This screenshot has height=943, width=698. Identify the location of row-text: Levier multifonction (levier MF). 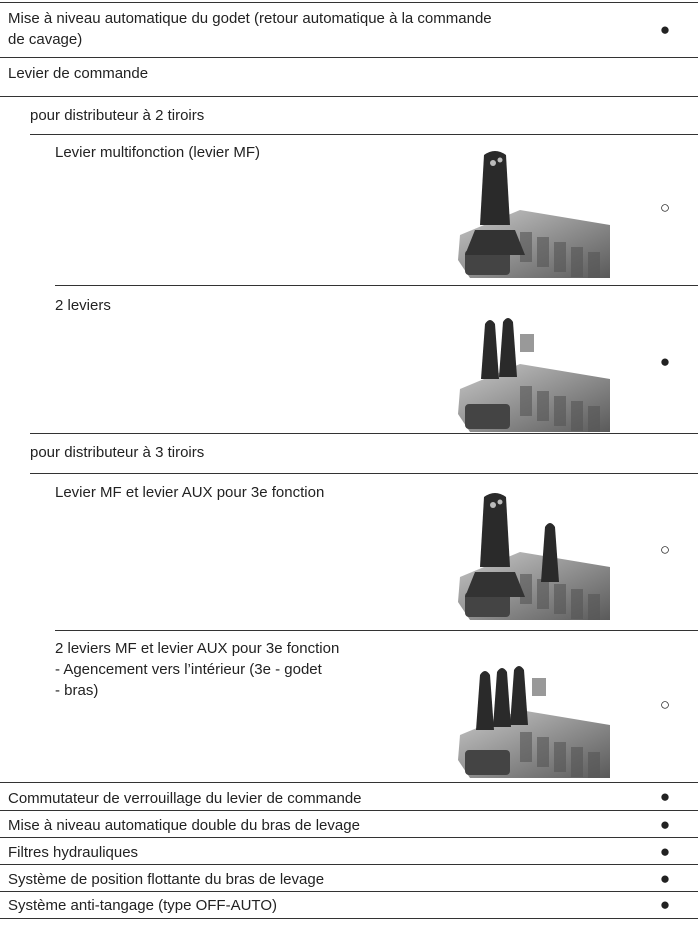
(158, 152).